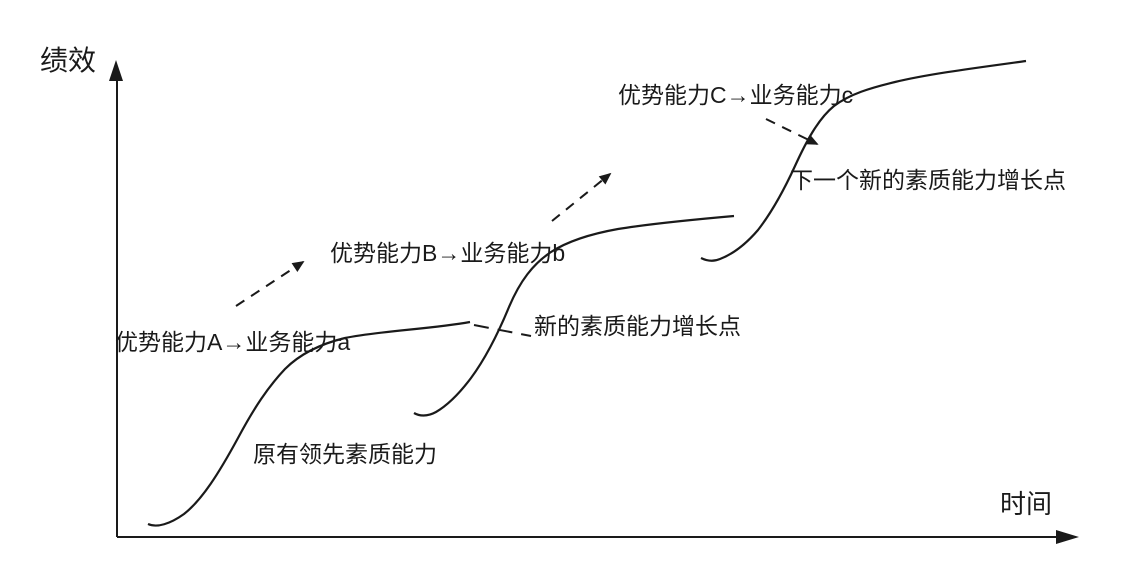  I want to click on x-axis, so click(598, 537).